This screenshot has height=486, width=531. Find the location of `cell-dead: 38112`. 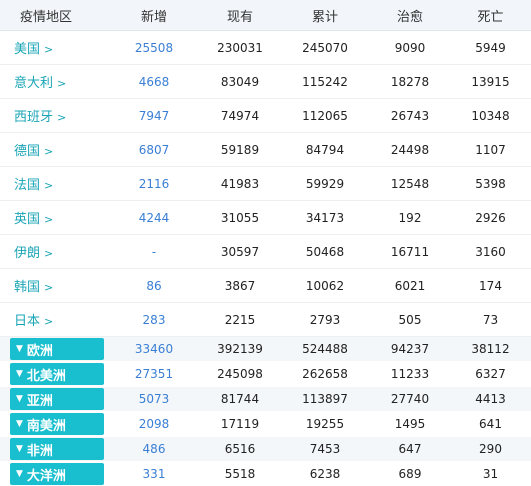

cell-dead: 38112 is located at coordinates (490, 349).